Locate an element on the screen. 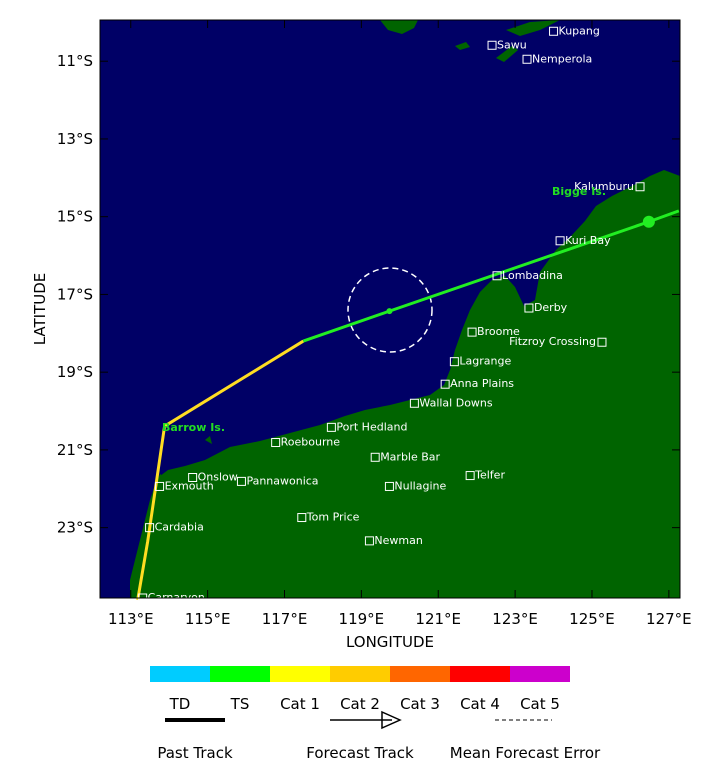 The image size is (720, 764). place-label: Newman is located at coordinates (398, 540).